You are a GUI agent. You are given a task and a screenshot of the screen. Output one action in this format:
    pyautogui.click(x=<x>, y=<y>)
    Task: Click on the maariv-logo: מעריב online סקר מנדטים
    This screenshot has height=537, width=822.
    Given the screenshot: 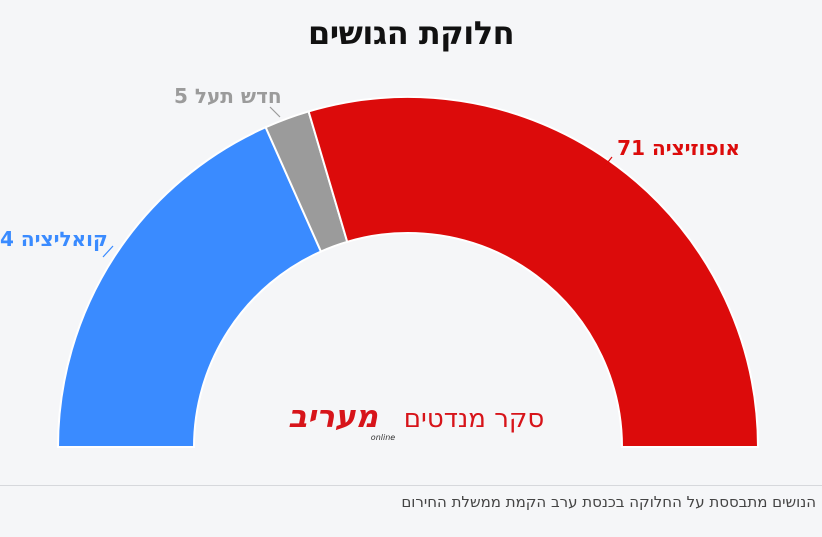 What is the action you would take?
    pyautogui.click(x=416, y=420)
    